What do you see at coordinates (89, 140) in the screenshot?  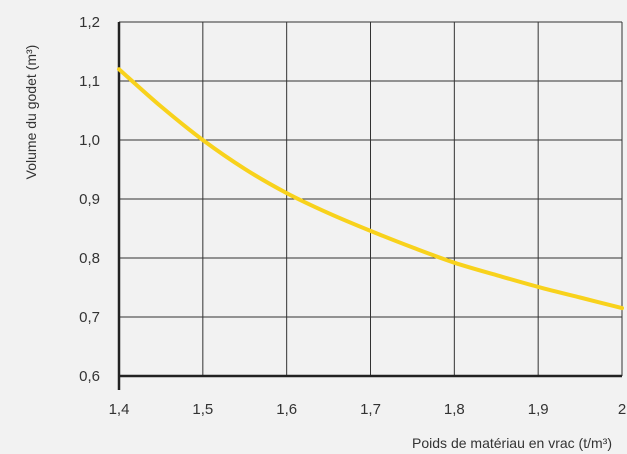 I see `y-tick-label: 1,0` at bounding box center [89, 140].